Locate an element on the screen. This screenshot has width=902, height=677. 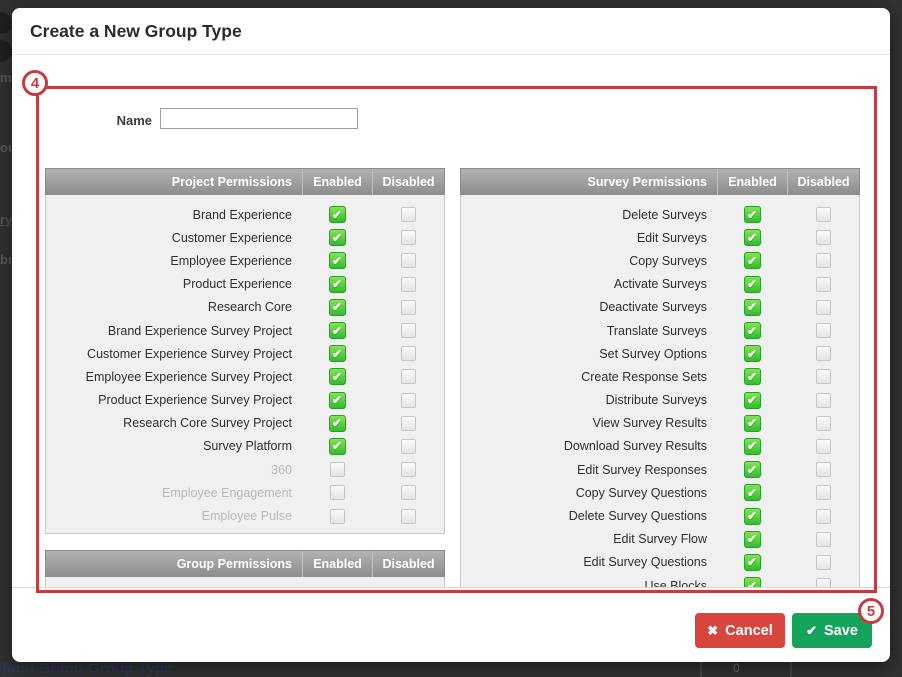
permission-label: Edit Surveys is located at coordinates (671, 237).